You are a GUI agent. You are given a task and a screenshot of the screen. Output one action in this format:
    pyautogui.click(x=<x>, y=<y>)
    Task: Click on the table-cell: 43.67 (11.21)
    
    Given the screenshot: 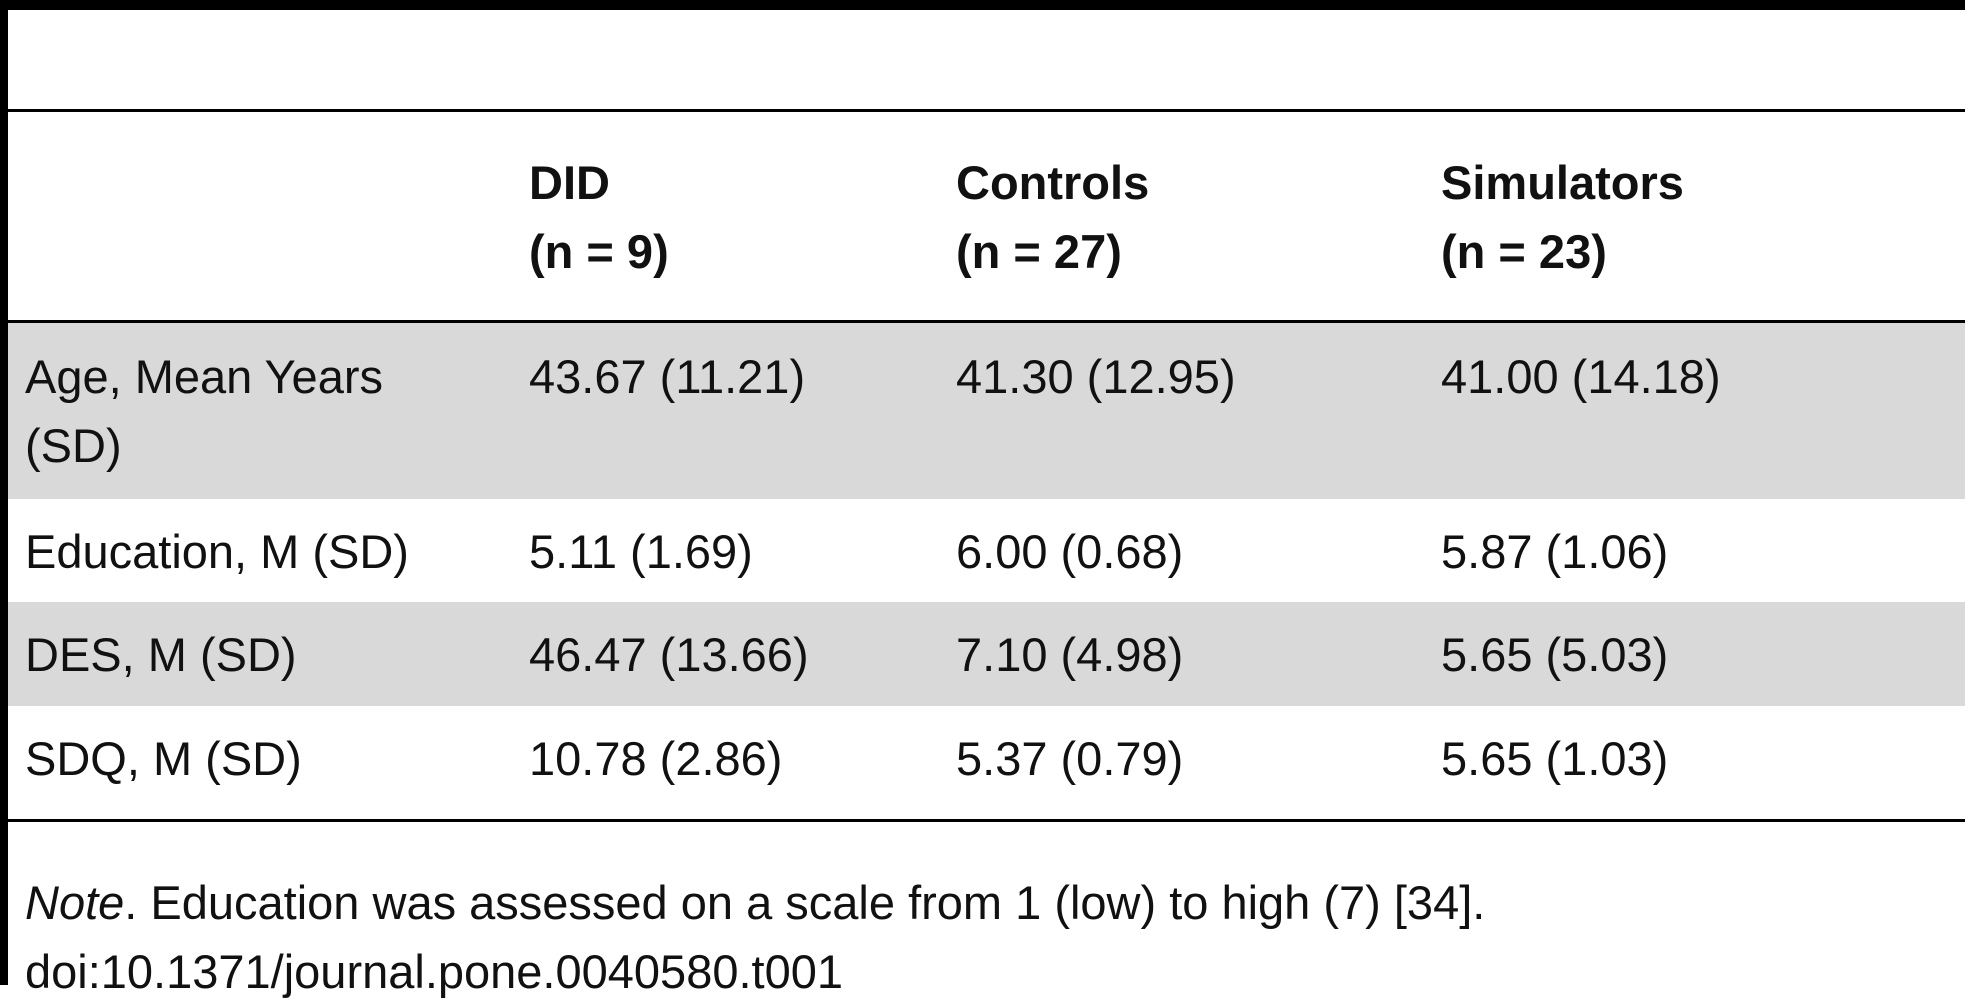 What is the action you would take?
    pyautogui.click(x=667, y=376)
    